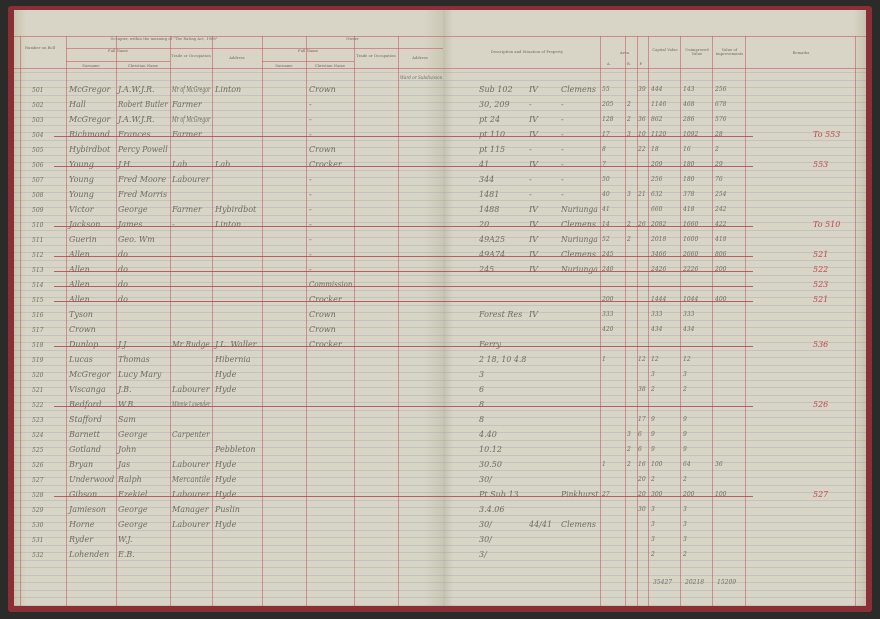 This screenshot has height=619, width=880. I want to click on occupier-trade: Carpenter, so click(191, 434).